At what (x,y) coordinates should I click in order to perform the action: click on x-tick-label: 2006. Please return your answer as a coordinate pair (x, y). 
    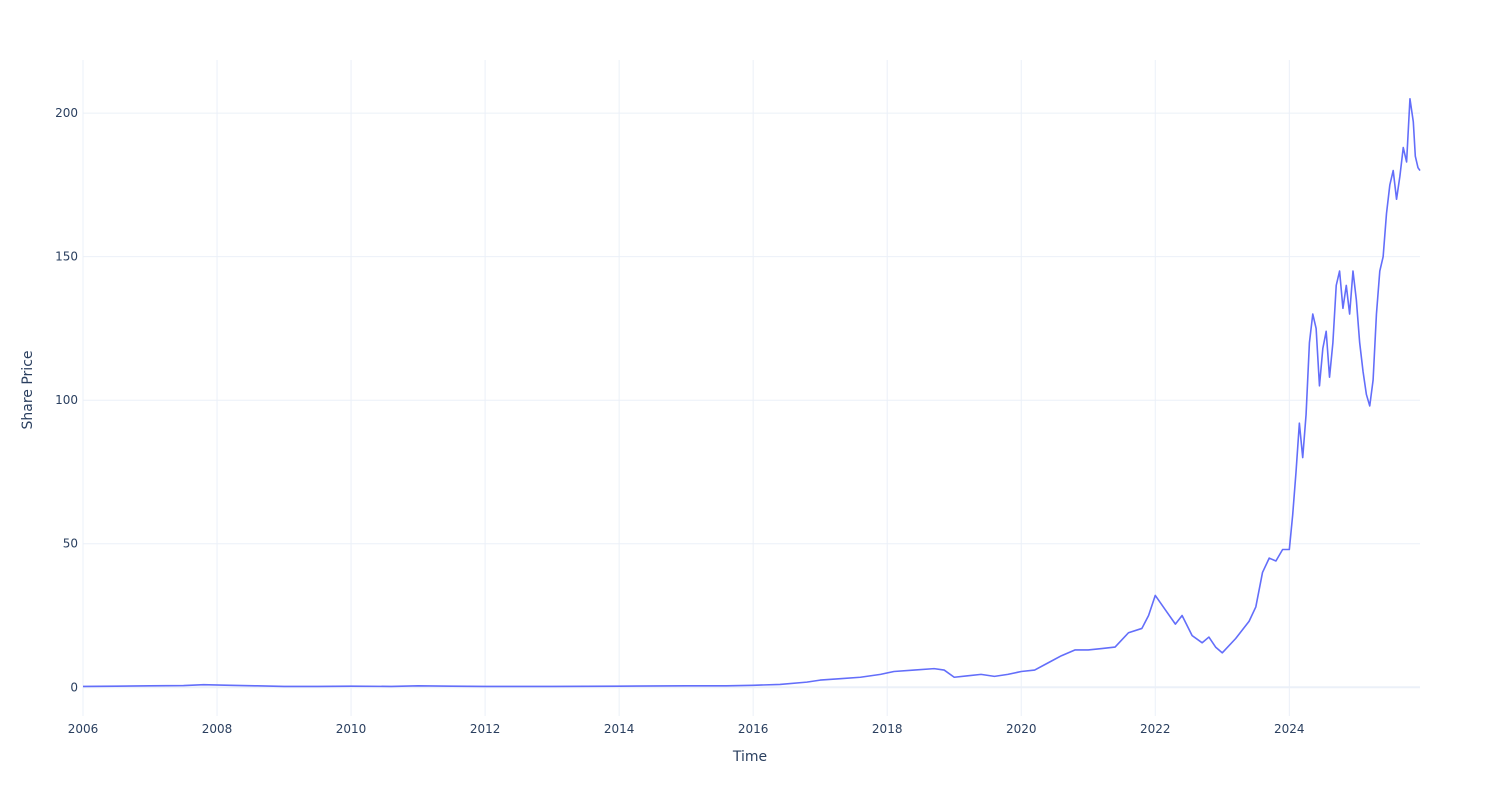
    Looking at the image, I should click on (83, 729).